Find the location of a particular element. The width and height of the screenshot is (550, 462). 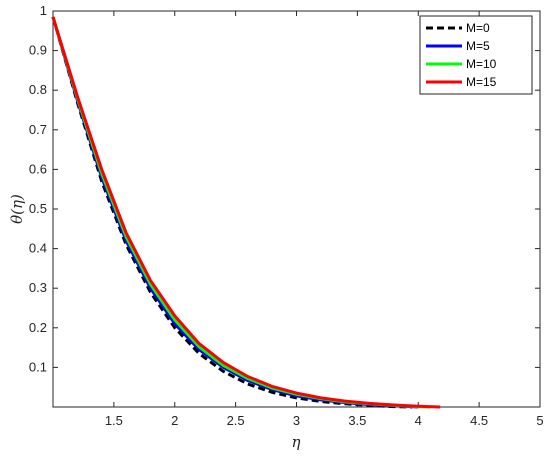

x-tick-label: 2.5 is located at coordinates (236, 420).